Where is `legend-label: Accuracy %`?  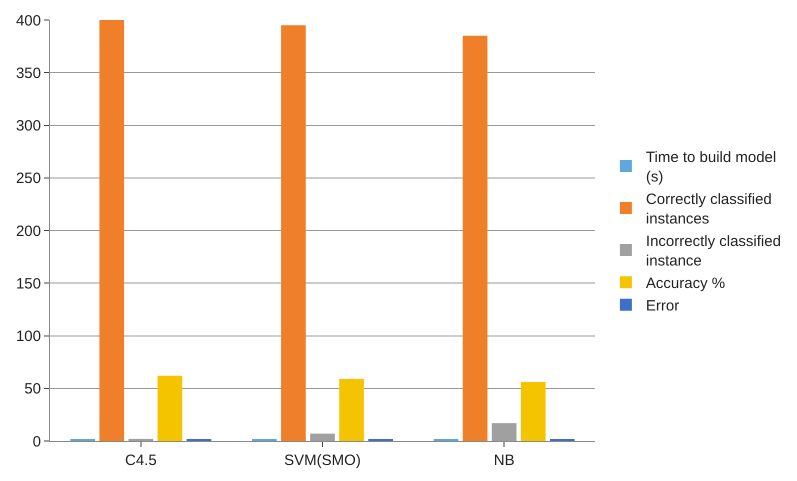
legend-label: Accuracy % is located at coordinates (686, 283).